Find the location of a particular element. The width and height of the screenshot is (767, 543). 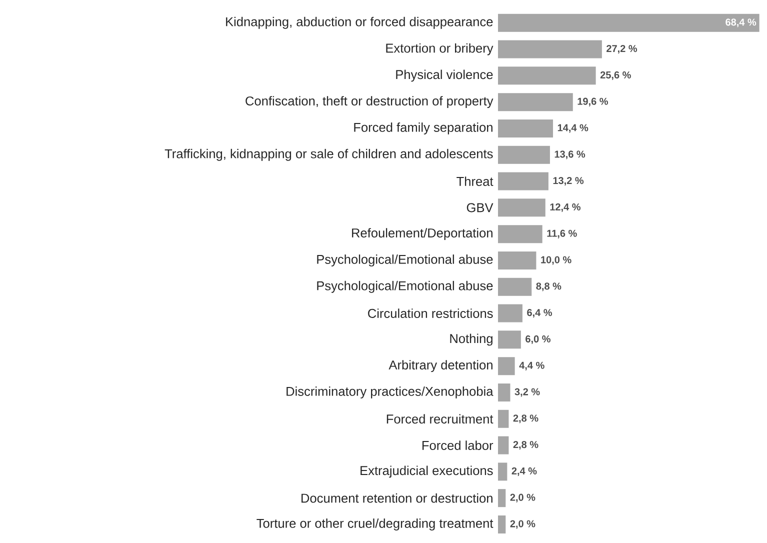

data-label: 3,2 % is located at coordinates (527, 392).